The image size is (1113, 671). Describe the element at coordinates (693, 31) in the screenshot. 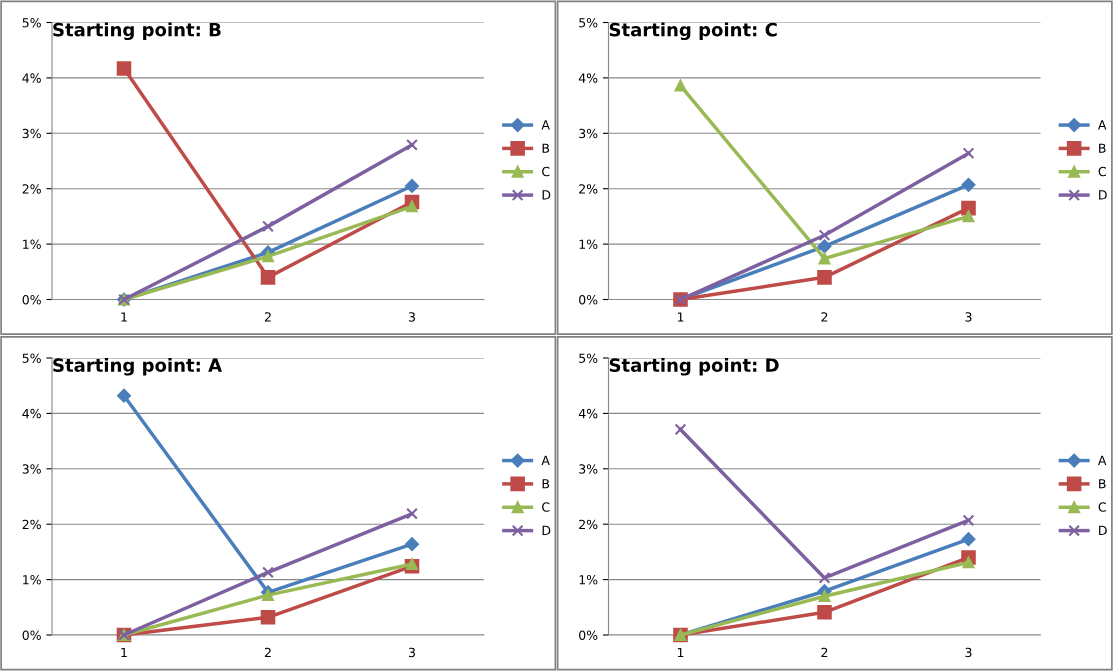

I see `chart-title: Starting point: C` at that location.